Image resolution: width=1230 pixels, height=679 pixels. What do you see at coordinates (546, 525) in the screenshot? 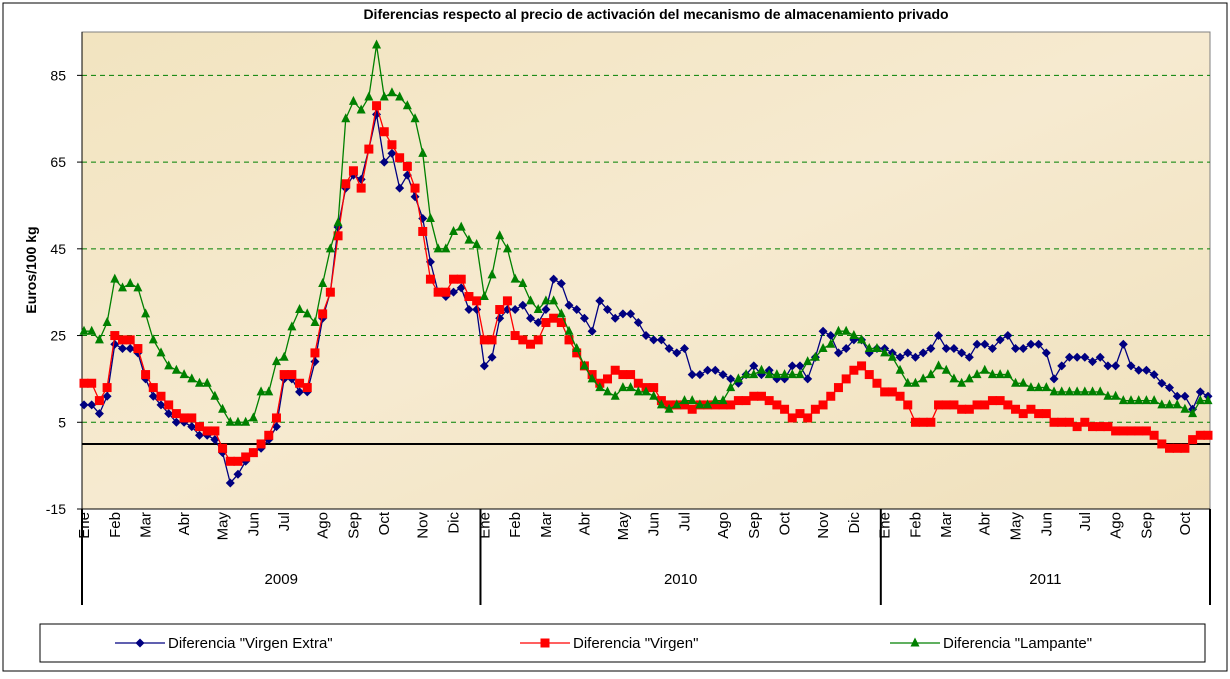
I see `x-tick-label: Mar` at bounding box center [546, 525].